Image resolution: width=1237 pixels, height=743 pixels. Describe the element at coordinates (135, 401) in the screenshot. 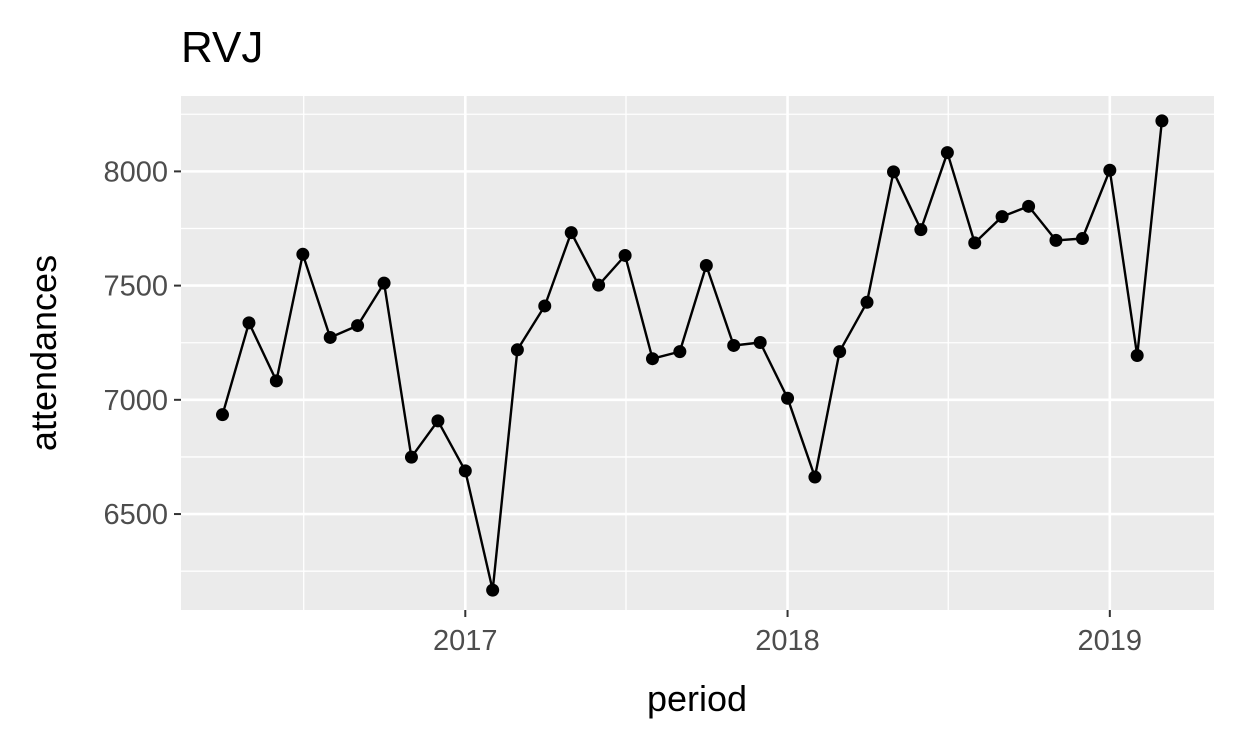

I see `y-tick-label: 7000` at that location.